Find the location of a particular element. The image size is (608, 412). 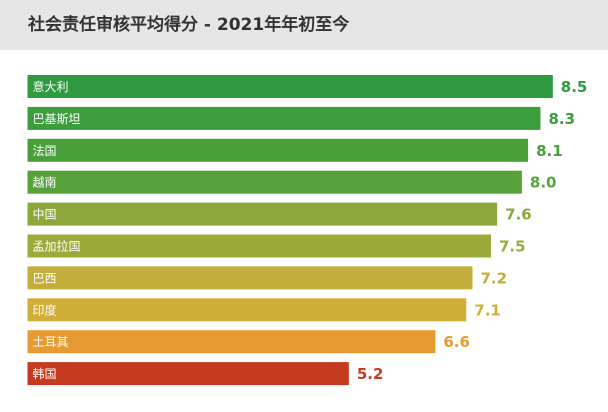

value-label: 8.5 is located at coordinates (574, 87).